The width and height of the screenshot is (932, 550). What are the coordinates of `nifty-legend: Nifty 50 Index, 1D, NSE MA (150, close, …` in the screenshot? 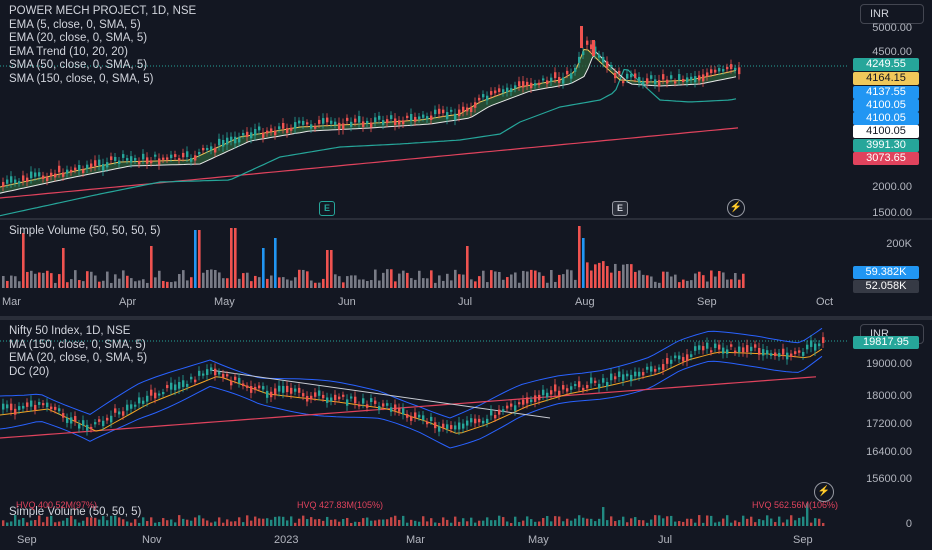 It's located at (78, 352).